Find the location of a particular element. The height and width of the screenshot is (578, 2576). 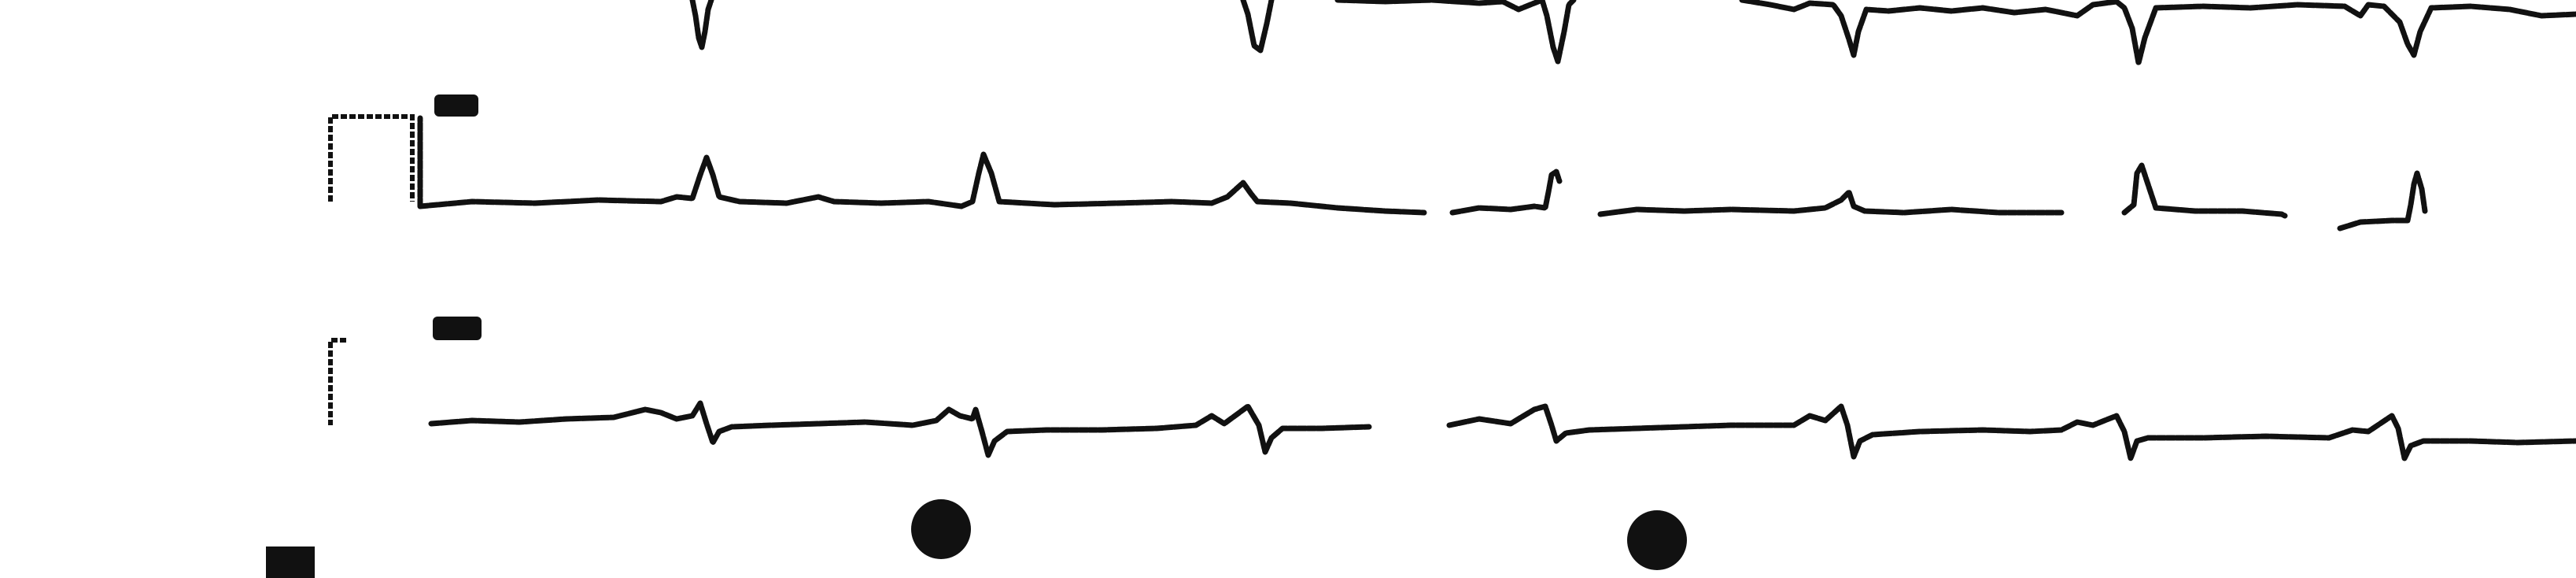

lead-trace-avf-seg2 is located at coordinates (2011, 432).